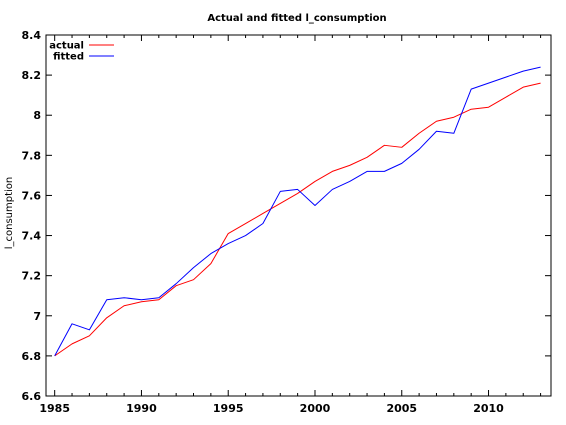 The height and width of the screenshot is (425, 566). I want to click on x-tick-label: 2010, so click(488, 408).